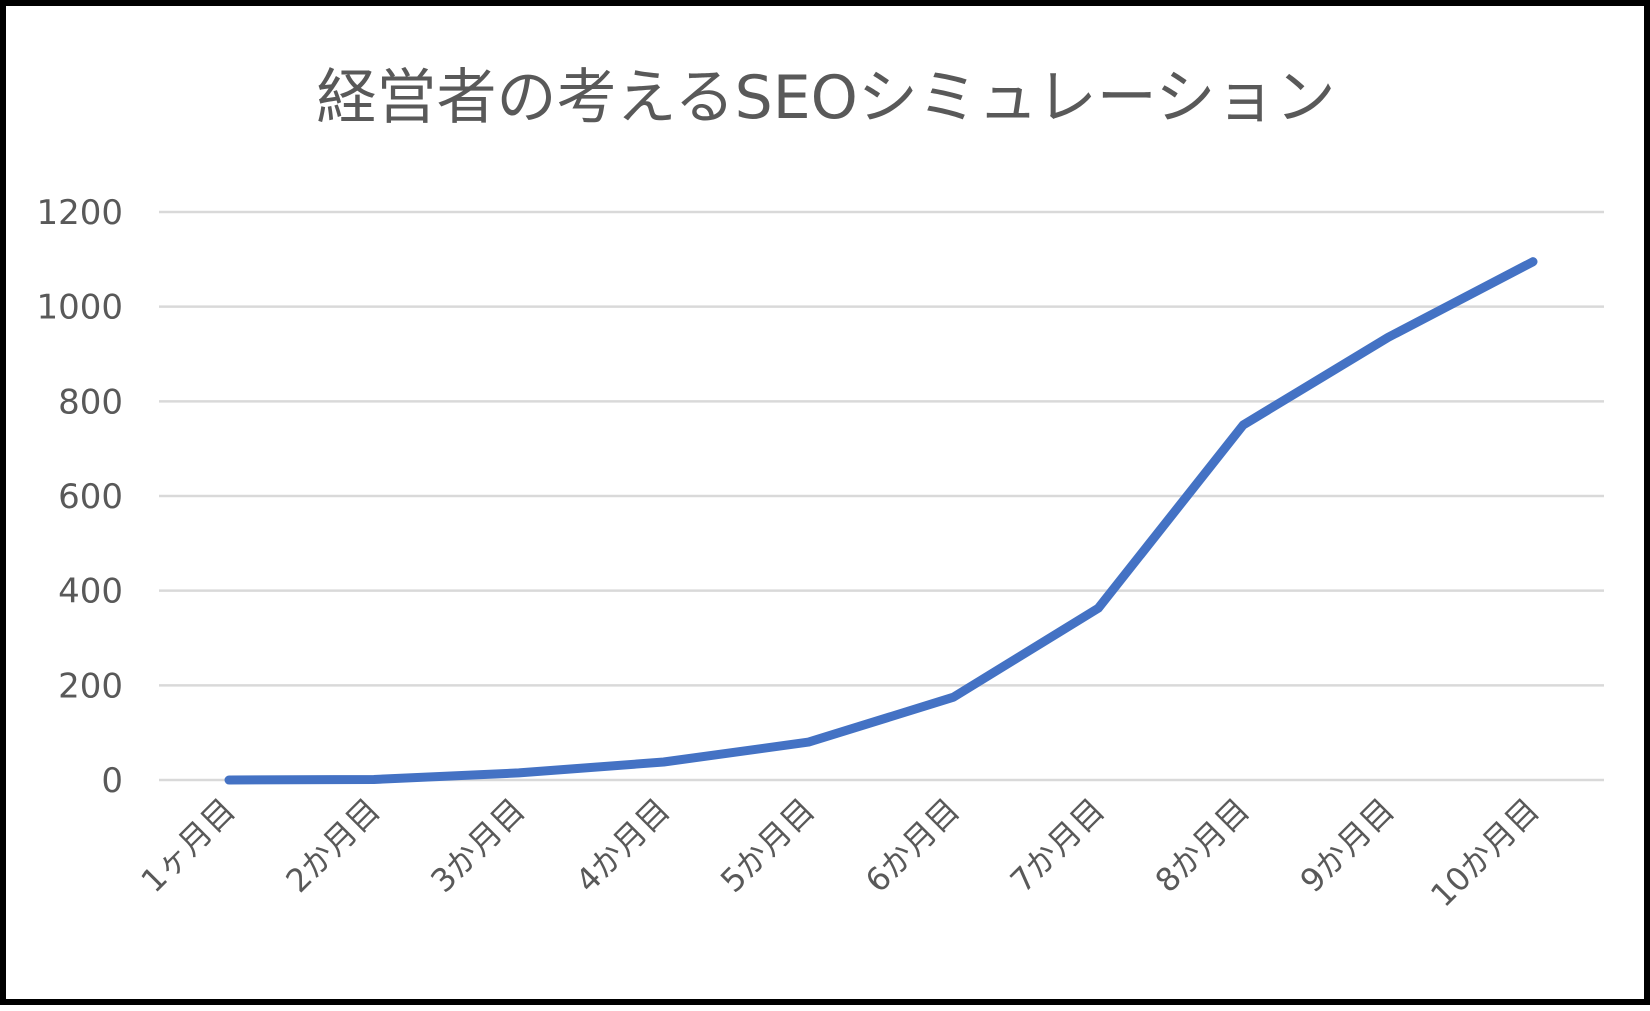 The height and width of the screenshot is (1011, 1650). I want to click on x-tick-label: 7か月目, so click(1057, 845).